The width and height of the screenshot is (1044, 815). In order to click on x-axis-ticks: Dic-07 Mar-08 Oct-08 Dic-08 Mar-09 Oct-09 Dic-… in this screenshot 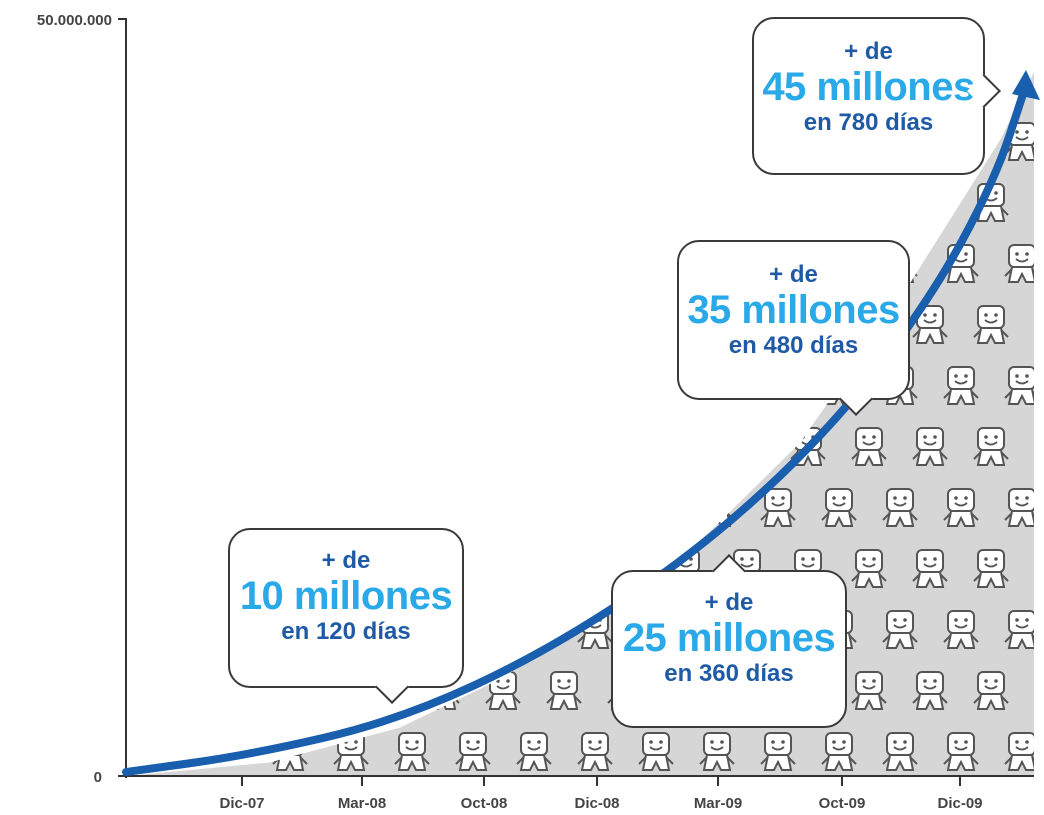, I will do `click(601, 794)`.